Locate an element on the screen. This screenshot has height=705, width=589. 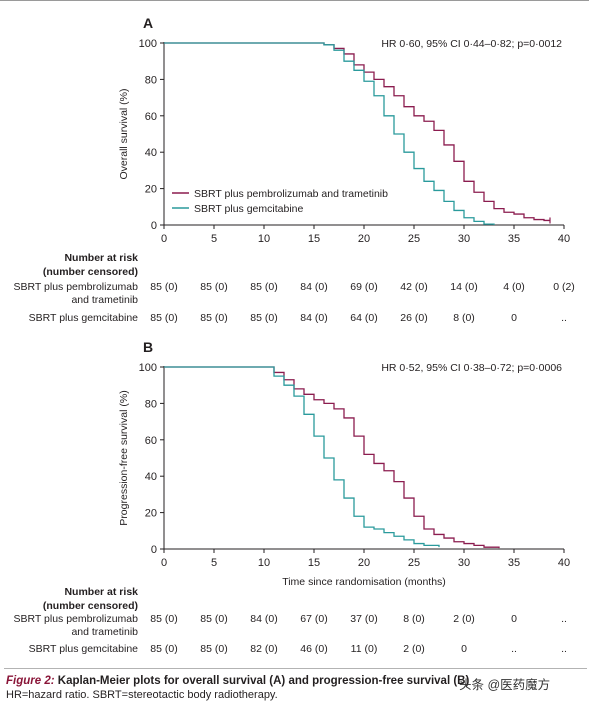
panel-a-risk-value: 8 (0) is located at coordinates (464, 318).